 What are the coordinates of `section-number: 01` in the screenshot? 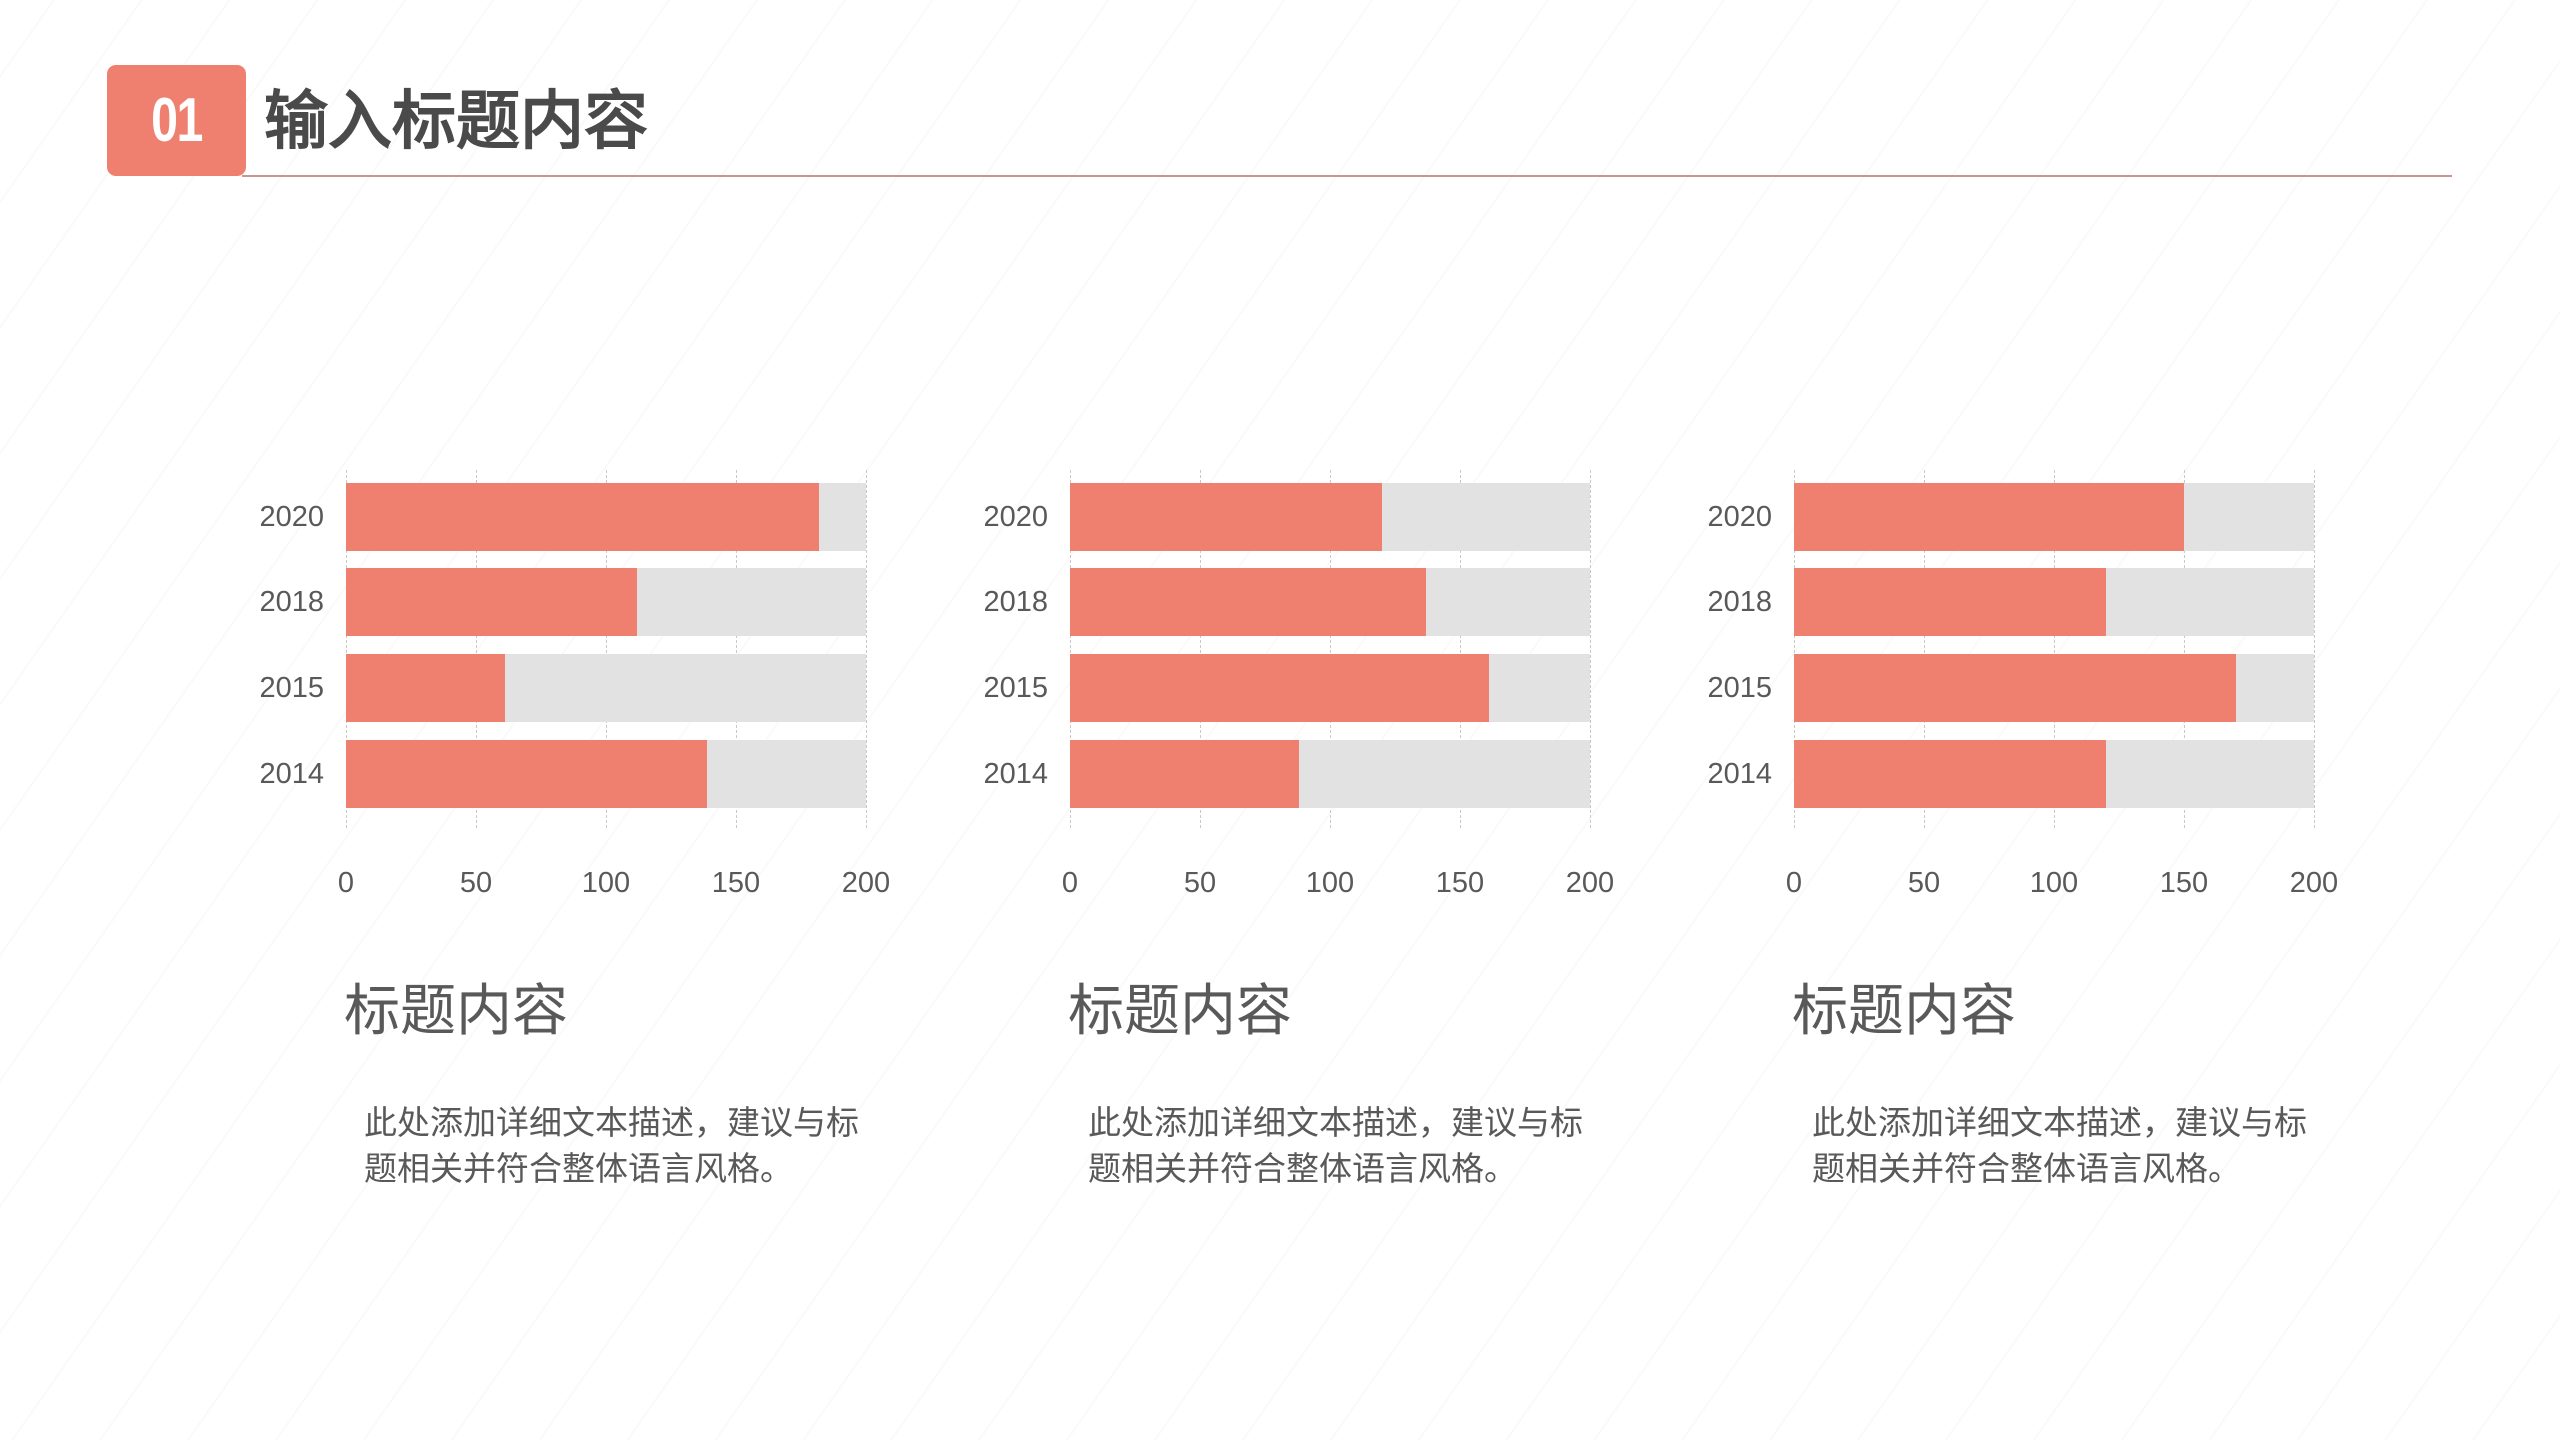 It's located at (177, 120).